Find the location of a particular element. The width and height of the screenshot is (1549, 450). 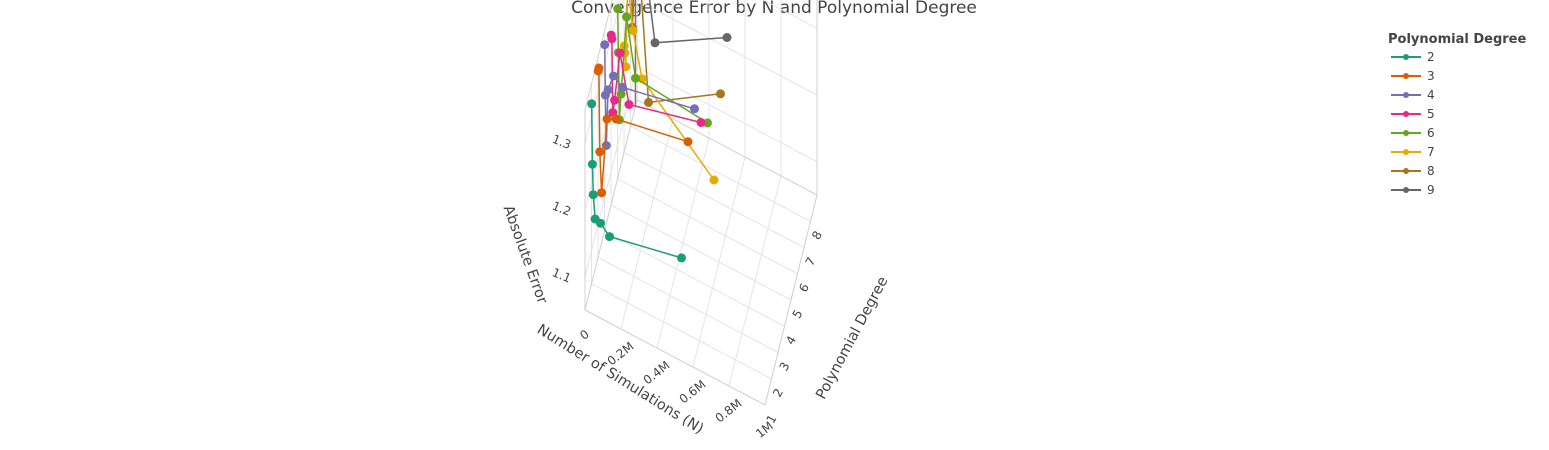

z-tick-label: 1.3 is located at coordinates (561, 142).